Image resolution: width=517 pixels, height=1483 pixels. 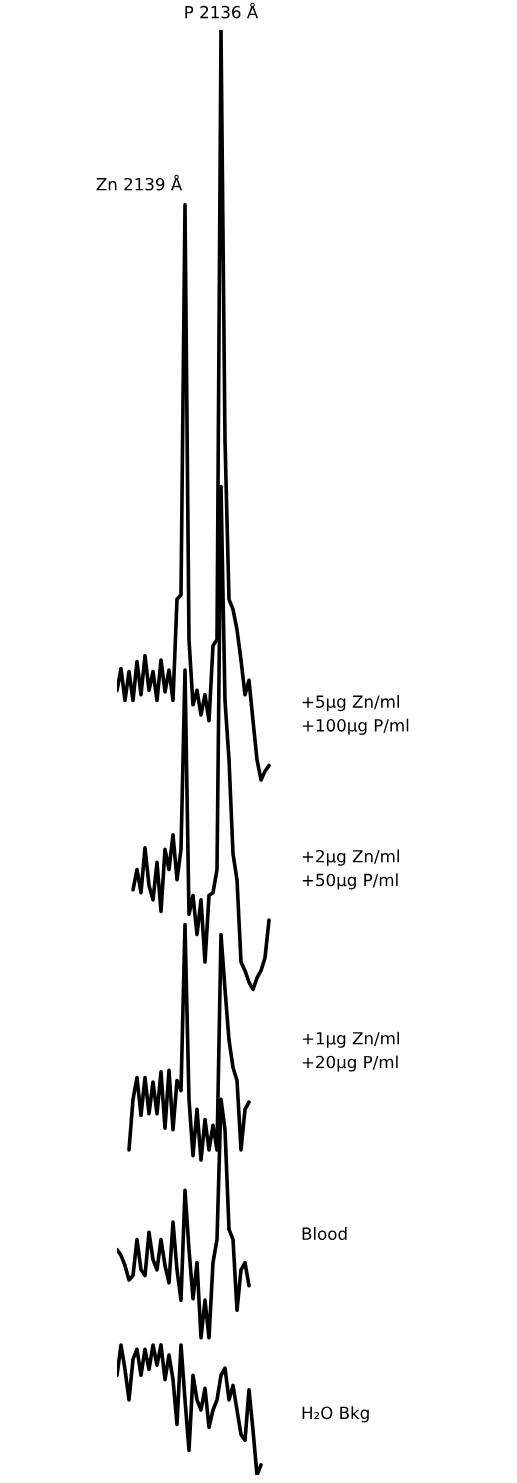 I want to click on text: Blood, so click(x=324, y=1233).